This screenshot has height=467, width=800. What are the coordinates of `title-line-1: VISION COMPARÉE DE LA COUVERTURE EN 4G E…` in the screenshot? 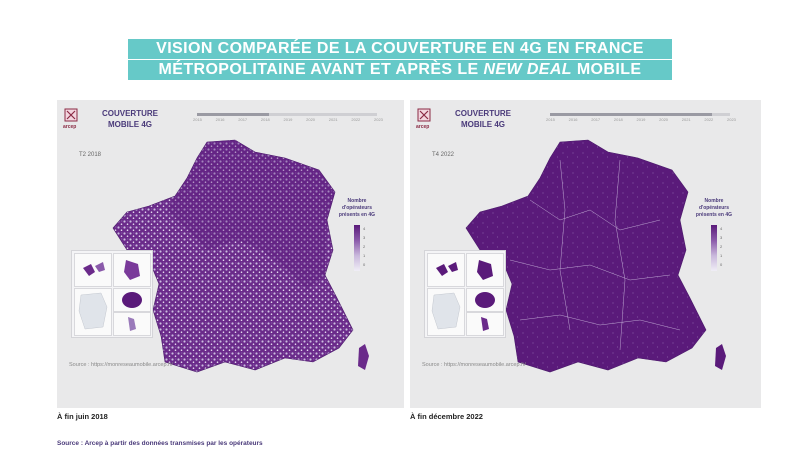 It's located at (400, 49).